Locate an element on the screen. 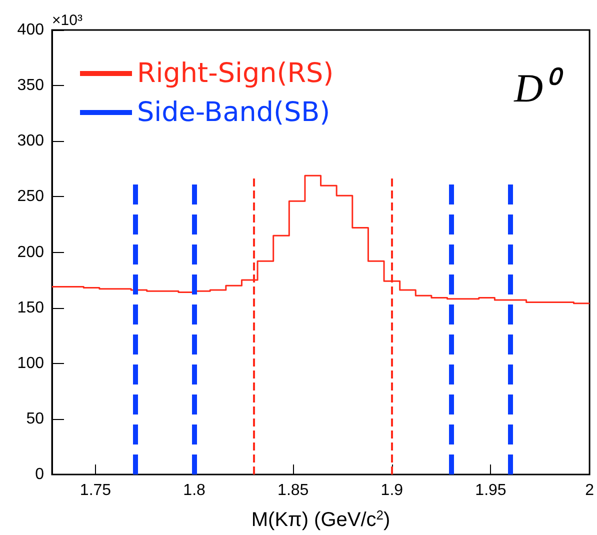 This screenshot has width=597, height=535. y-tick-label: 150 is located at coordinates (30, 307).